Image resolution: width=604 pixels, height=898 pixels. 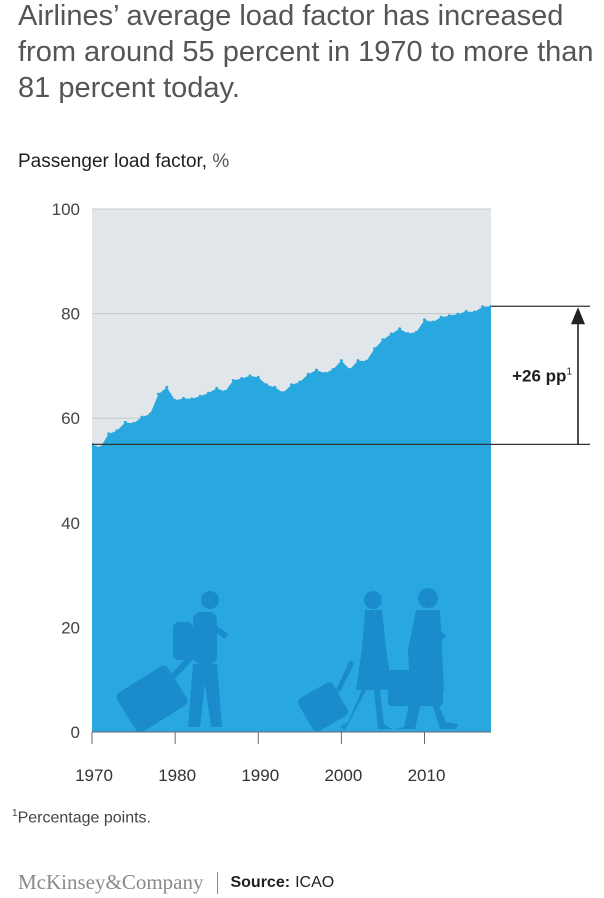 What do you see at coordinates (183, 398) in the screenshot?
I see `data-point-1981` at bounding box center [183, 398].